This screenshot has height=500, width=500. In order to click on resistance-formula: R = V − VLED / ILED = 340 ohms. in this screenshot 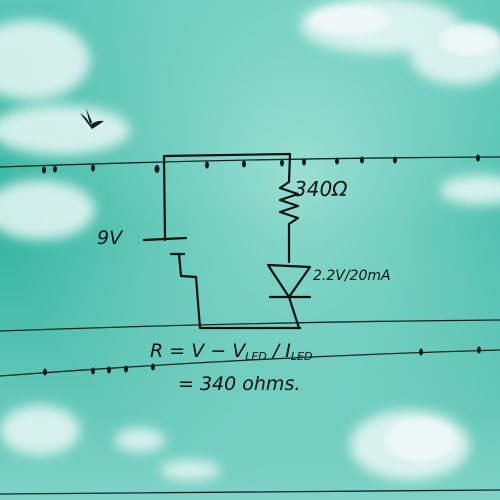, I will do `click(231, 367)`.